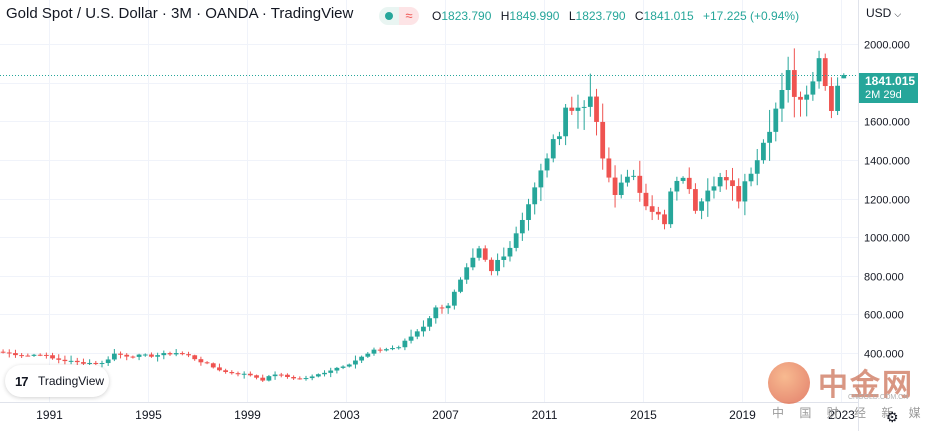  What do you see at coordinates (445, 415) in the screenshot?
I see `time-axis: 1991 1995 1999 2003 2007 2011 2015 2019 2023` at bounding box center [445, 415].